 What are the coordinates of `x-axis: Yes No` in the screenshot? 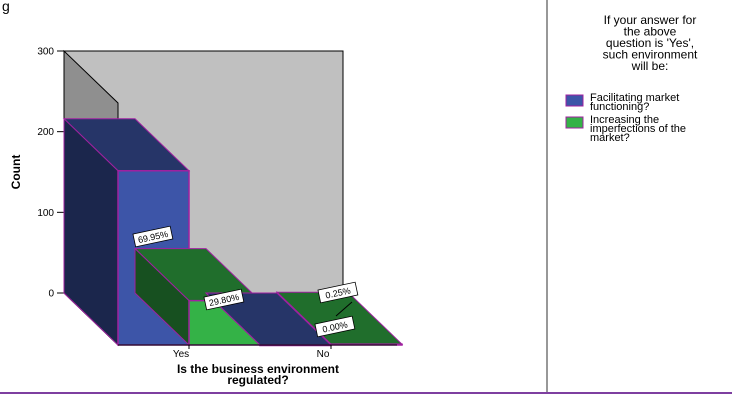 It's located at (252, 352).